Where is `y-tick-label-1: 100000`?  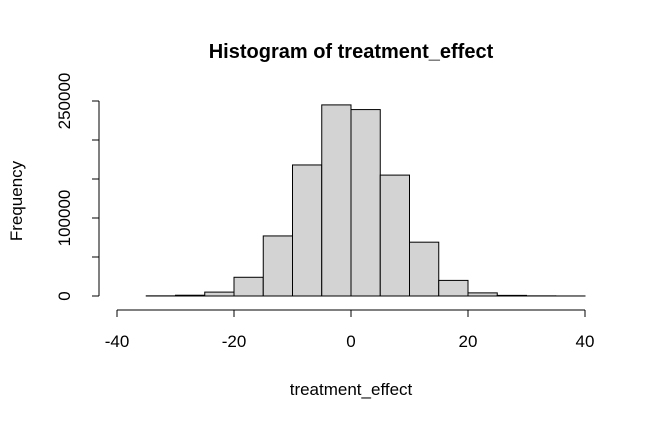
y-tick-label-1: 100000 is located at coordinates (64, 218).